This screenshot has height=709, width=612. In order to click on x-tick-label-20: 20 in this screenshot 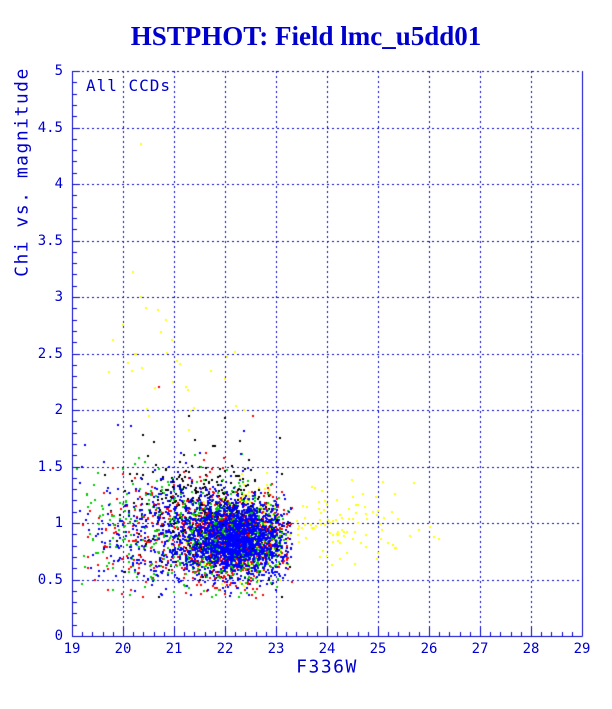, I will do `click(123, 649)`.